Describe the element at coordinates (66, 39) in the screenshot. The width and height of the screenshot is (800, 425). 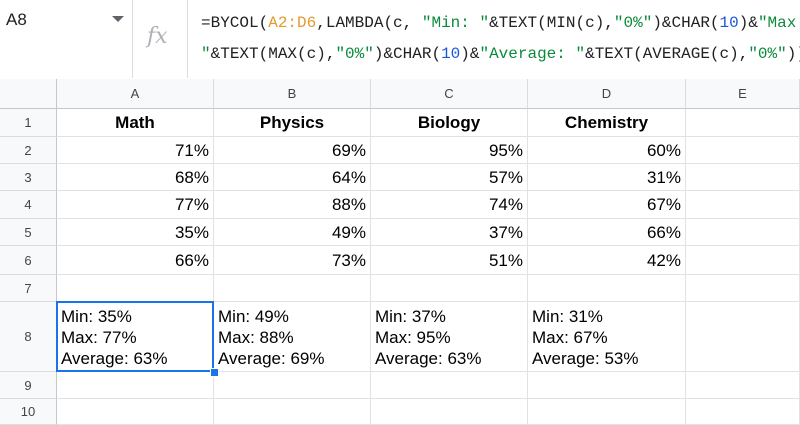
I see `name-box: A8` at that location.